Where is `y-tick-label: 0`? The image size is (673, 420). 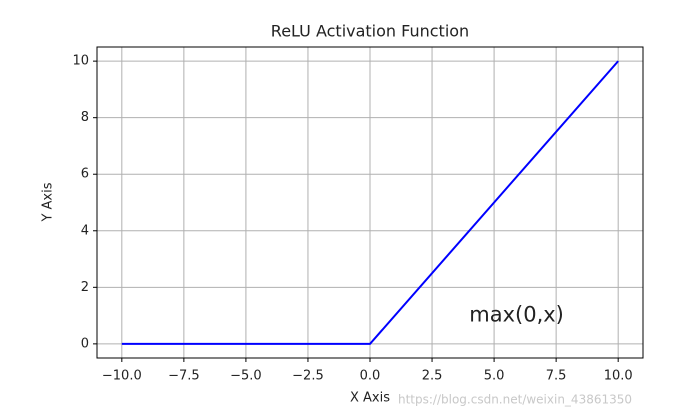
y-tick-label: 0 is located at coordinates (85, 343).